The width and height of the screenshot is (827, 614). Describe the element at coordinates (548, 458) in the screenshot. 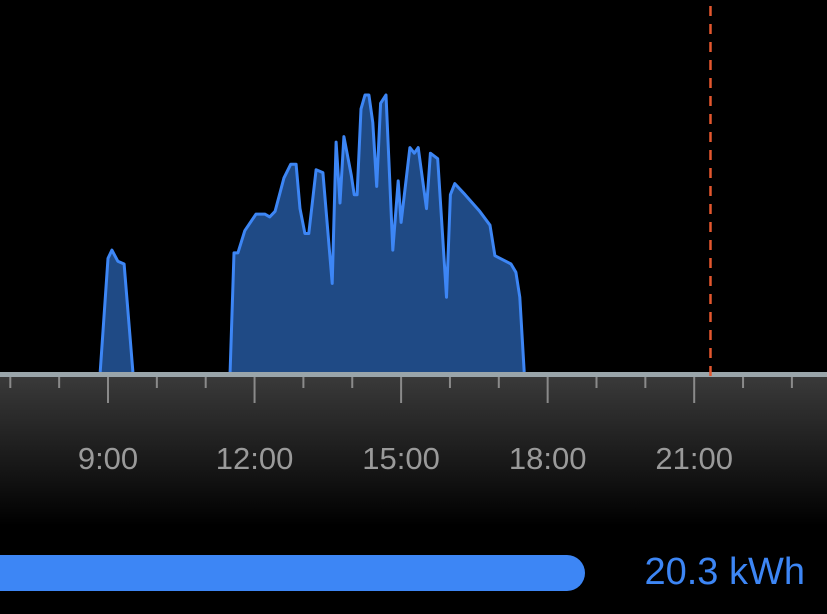

I see `x-tick-label: 18:00` at that location.